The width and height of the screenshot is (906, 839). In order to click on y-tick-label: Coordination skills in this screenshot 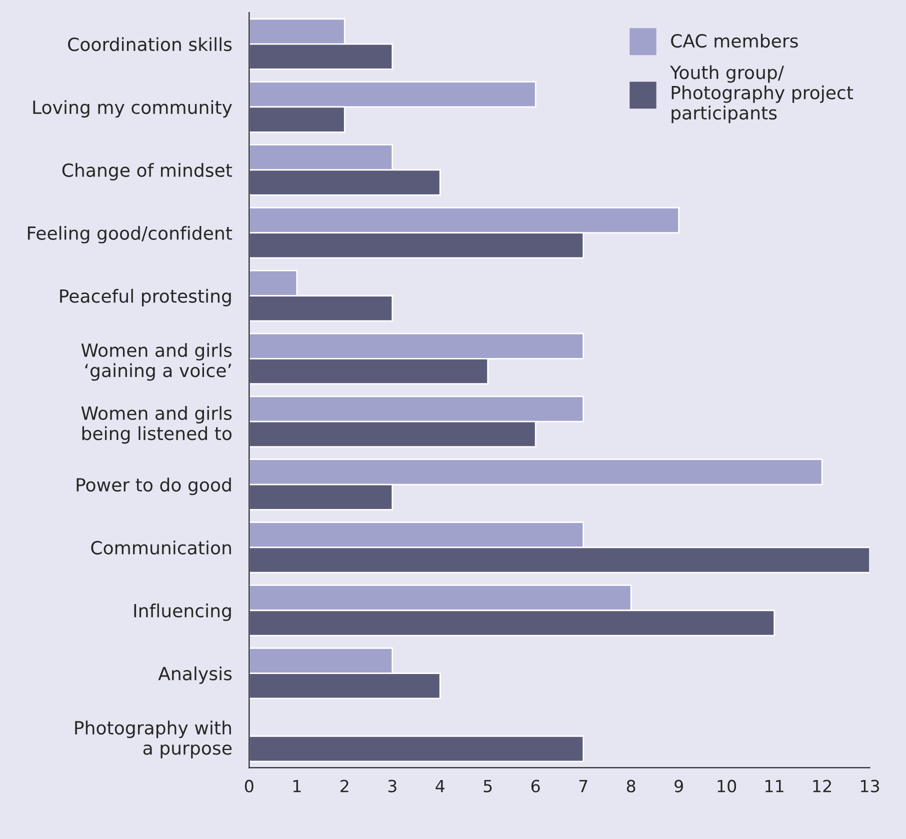, I will do `click(150, 44)`.